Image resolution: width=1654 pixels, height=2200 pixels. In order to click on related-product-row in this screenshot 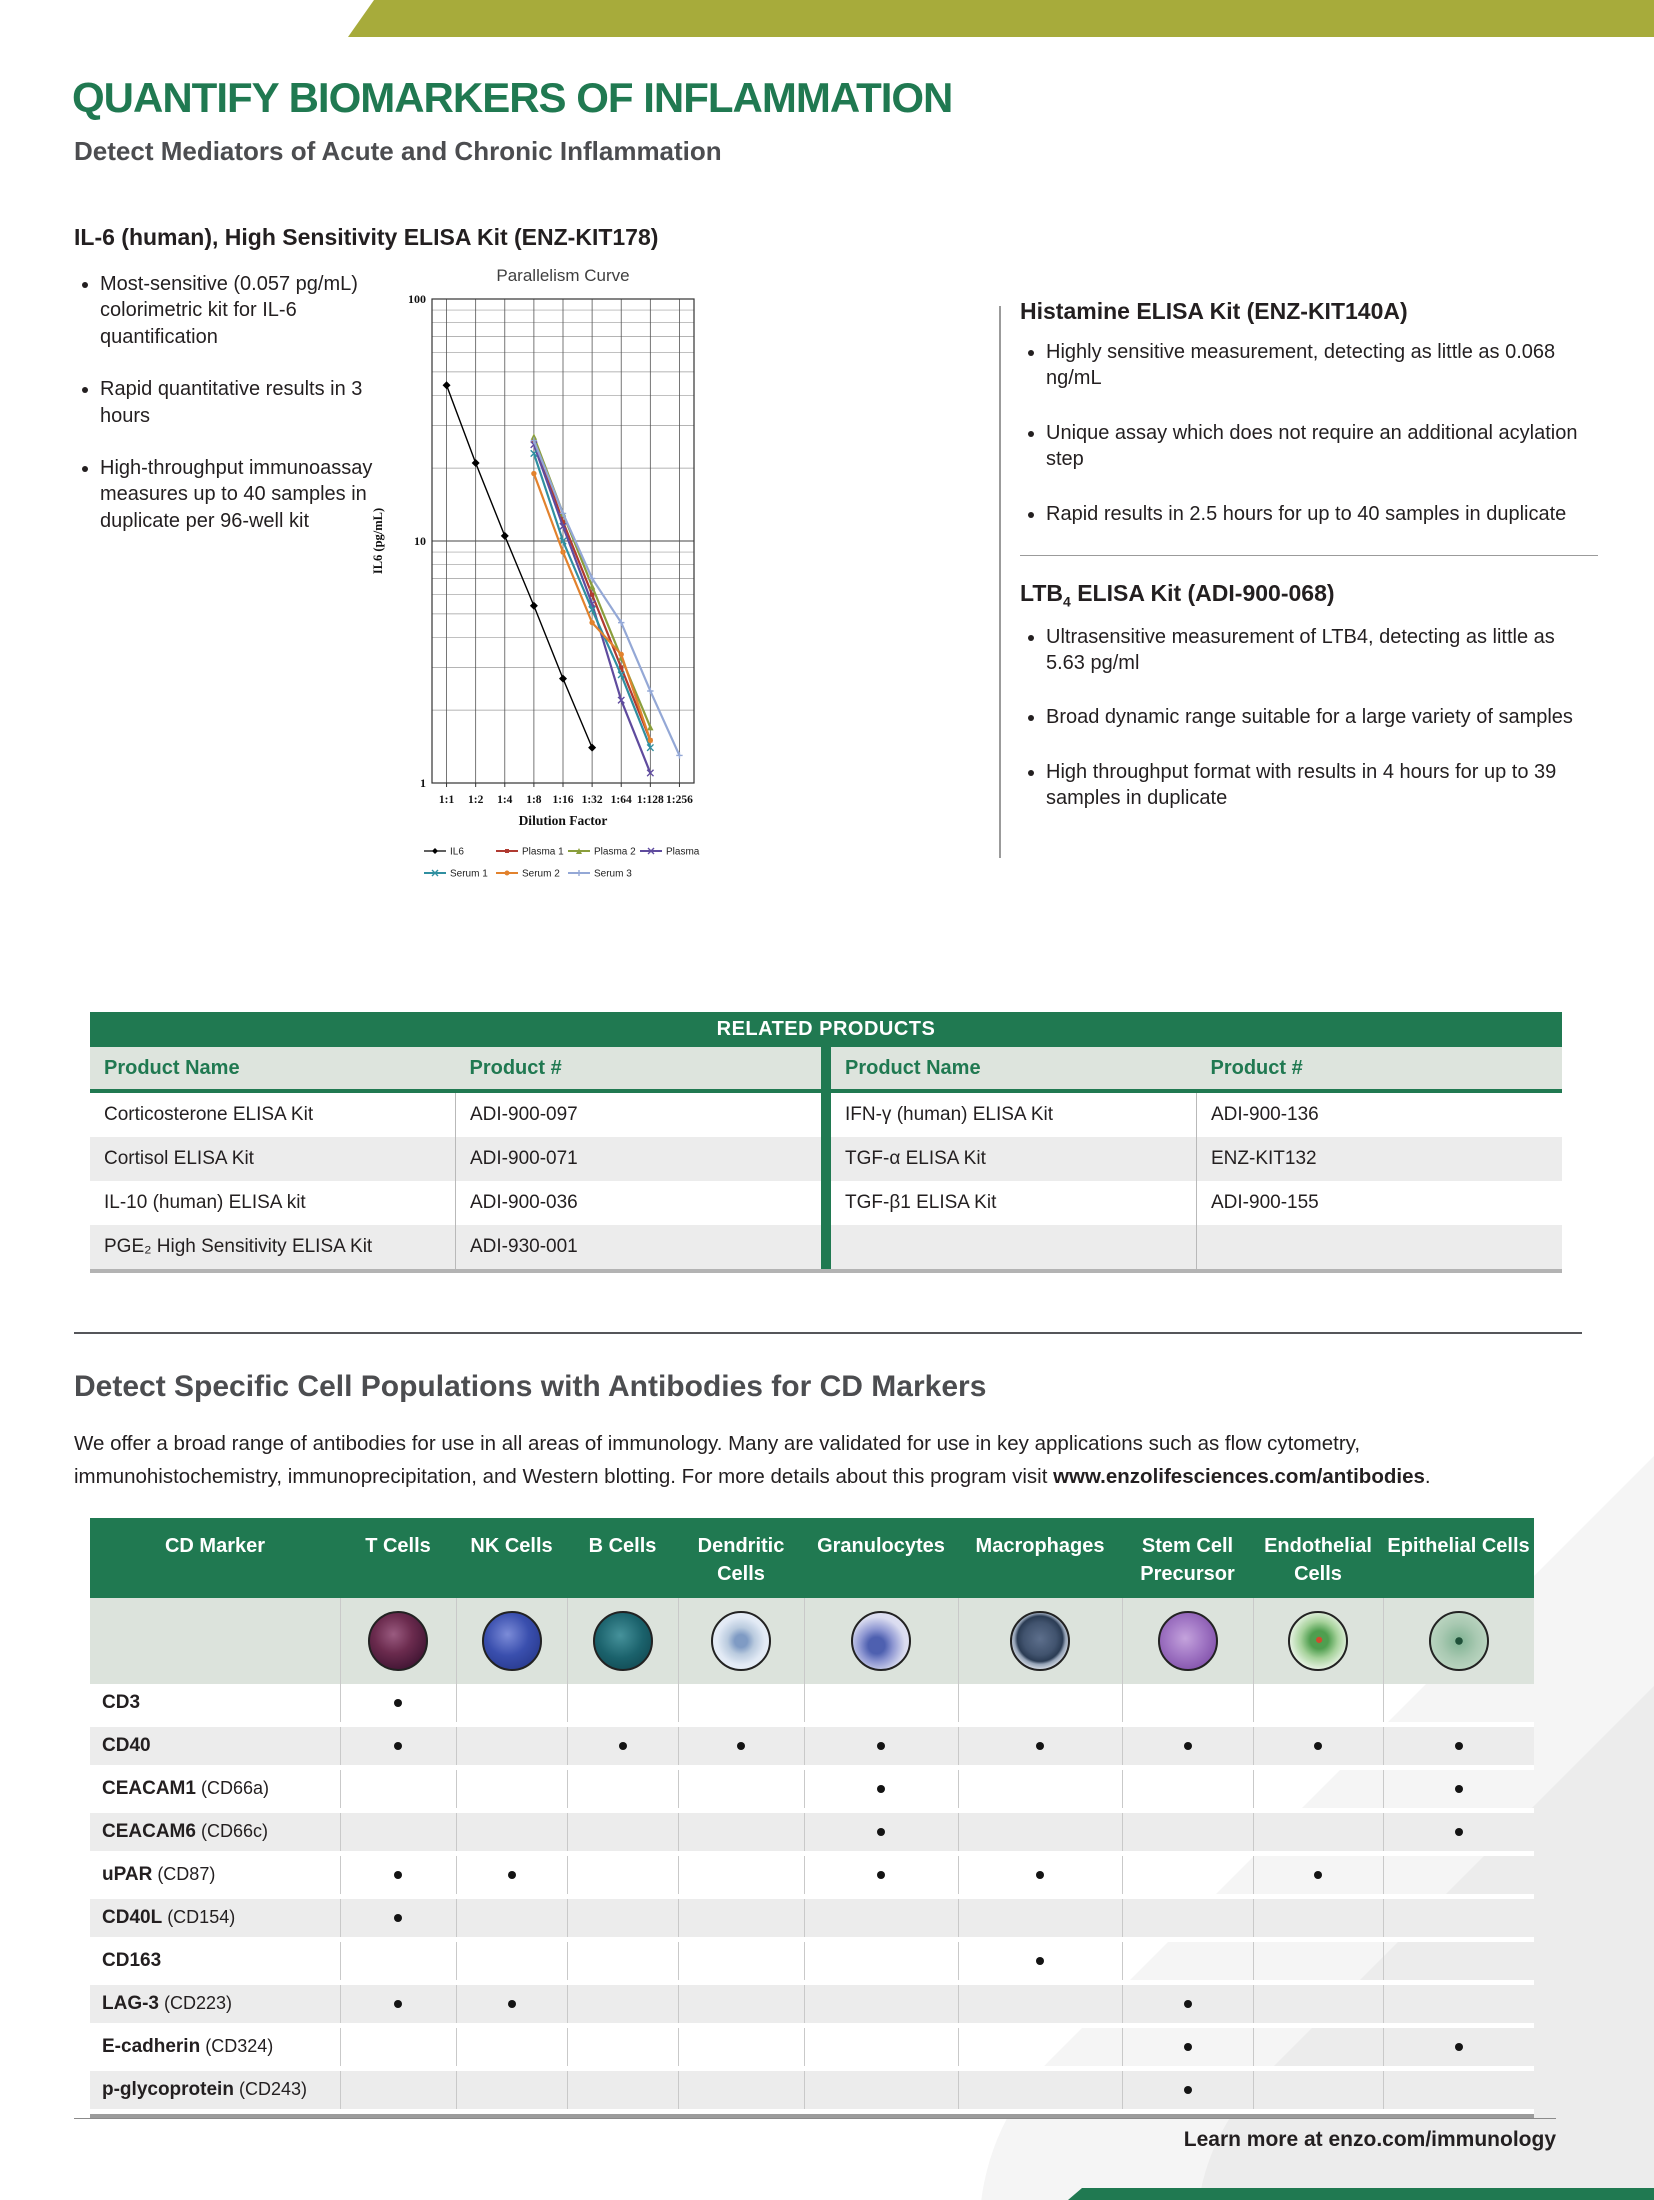, I will do `click(1196, 1247)`.